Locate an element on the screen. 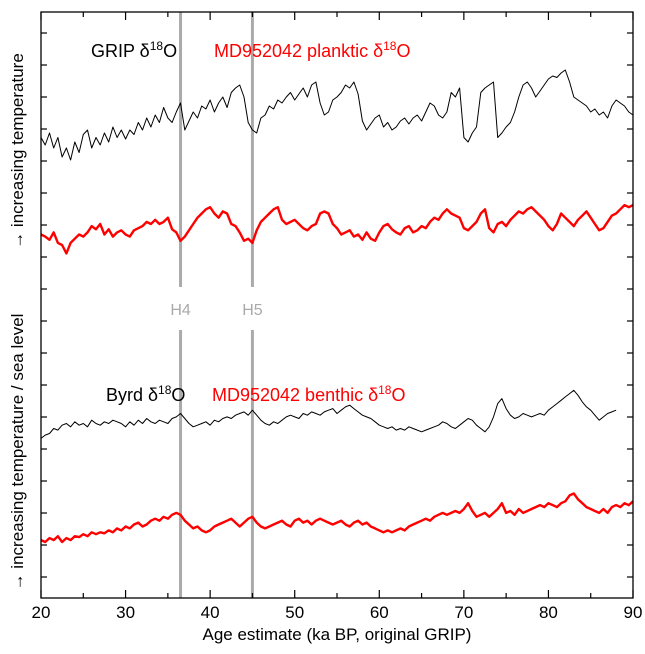 This screenshot has height=654, width=645. x-tick-label: 40 is located at coordinates (210, 612).